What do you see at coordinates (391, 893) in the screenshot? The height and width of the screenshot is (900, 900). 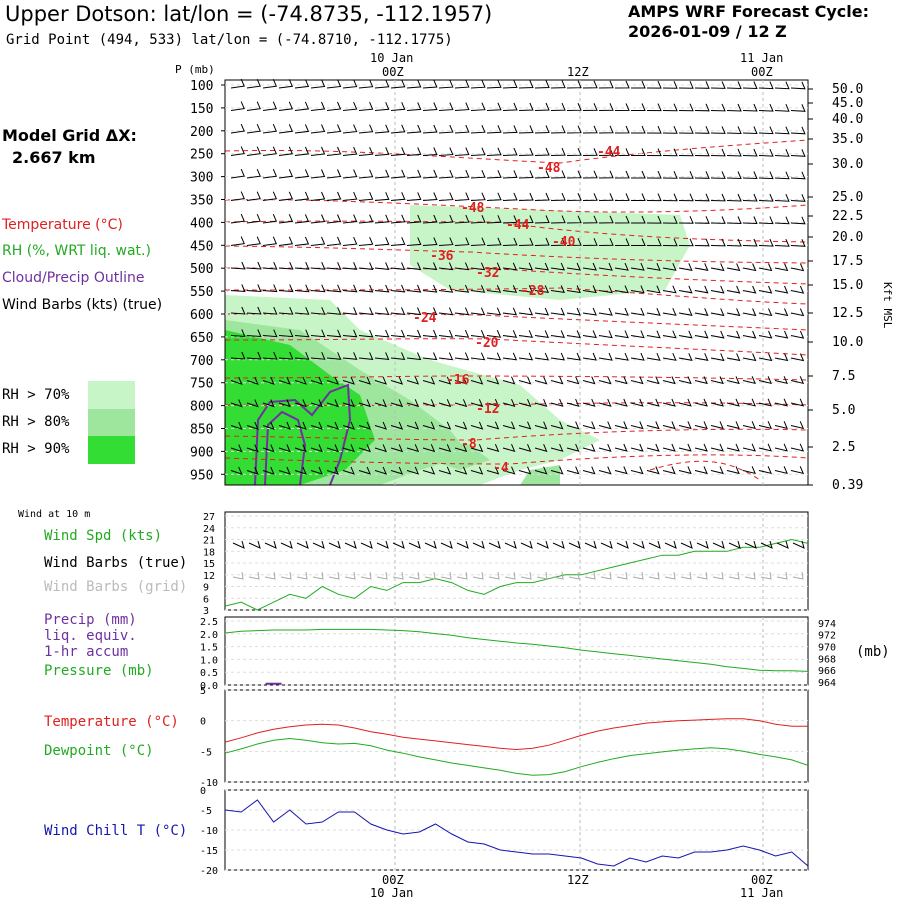 I see `bottom-date-1: 10 Jan` at bounding box center [391, 893].